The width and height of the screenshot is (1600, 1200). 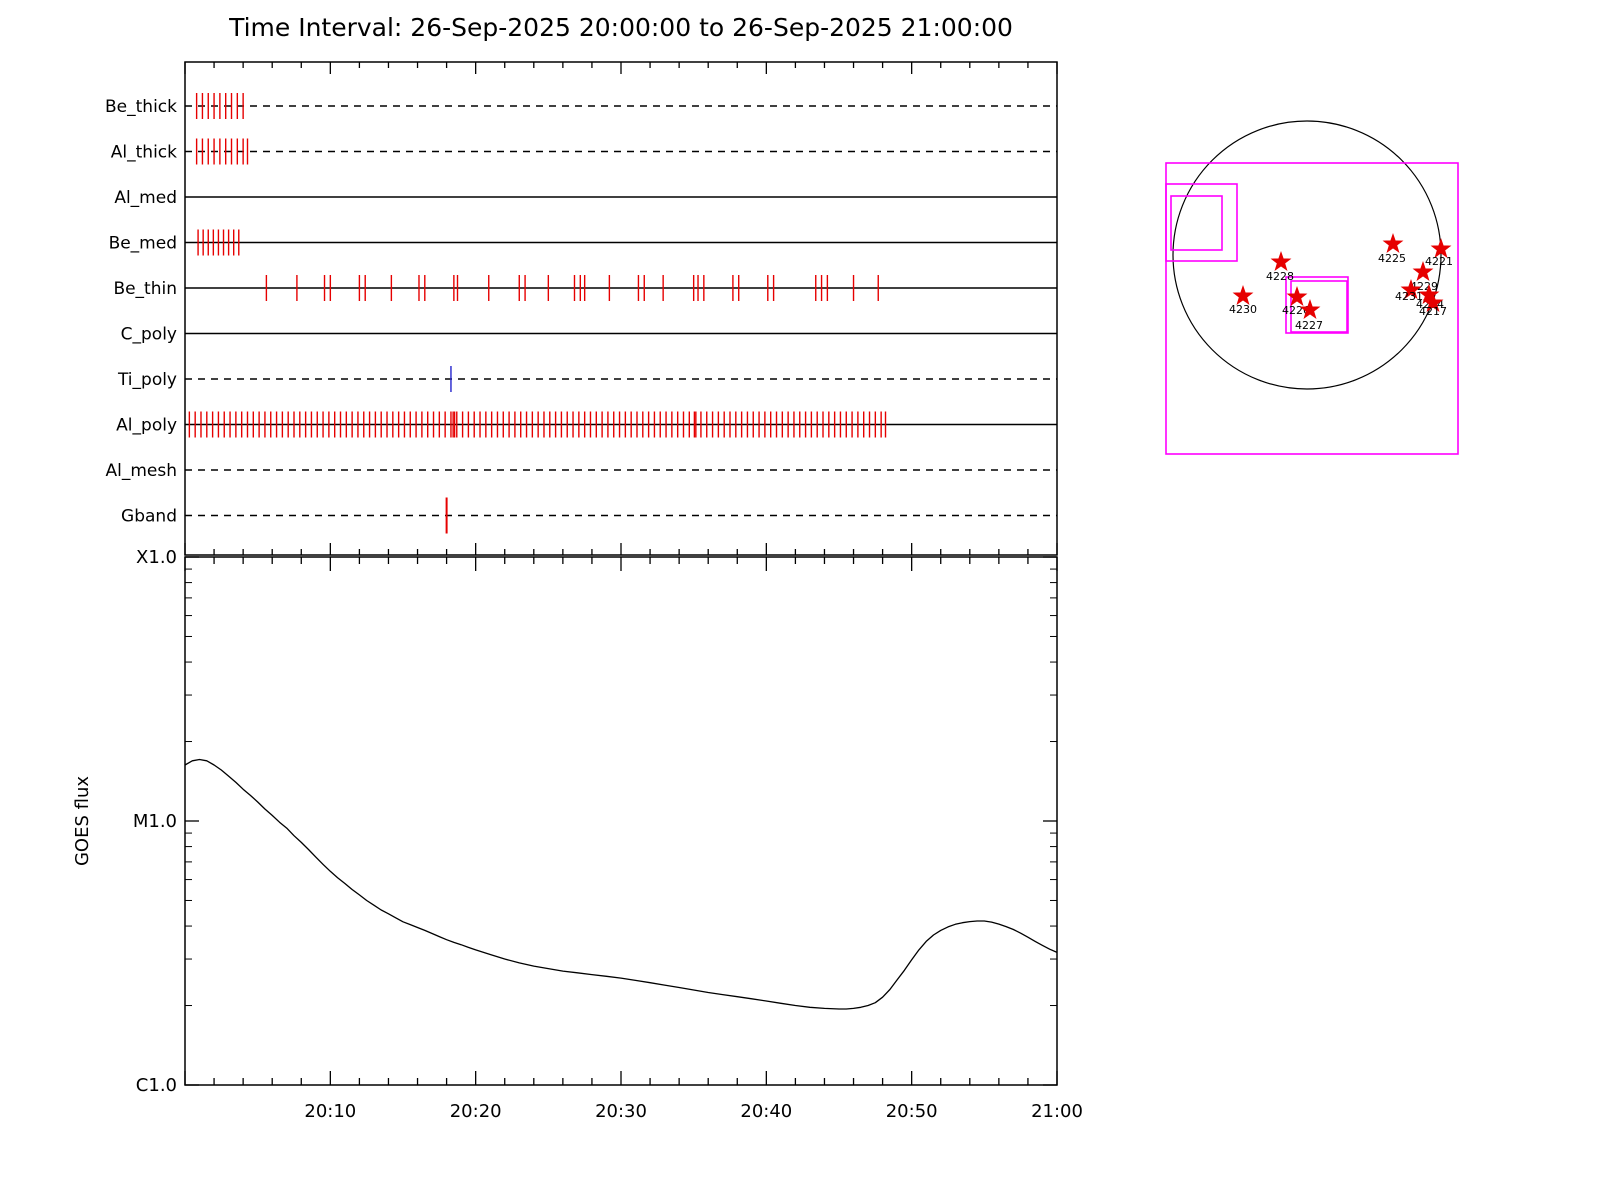 What do you see at coordinates (144, 153) in the screenshot?
I see `channel-label-Al_thick: Al_thick` at bounding box center [144, 153].